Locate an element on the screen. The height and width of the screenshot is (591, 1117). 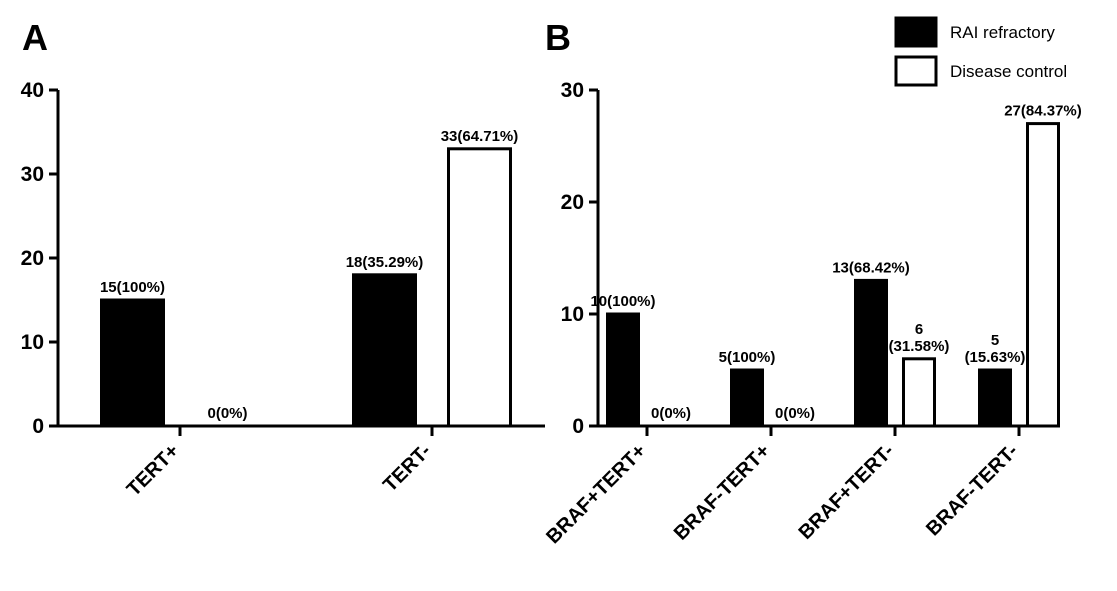
data-label: 18(35.29%) is located at coordinates (385, 262).